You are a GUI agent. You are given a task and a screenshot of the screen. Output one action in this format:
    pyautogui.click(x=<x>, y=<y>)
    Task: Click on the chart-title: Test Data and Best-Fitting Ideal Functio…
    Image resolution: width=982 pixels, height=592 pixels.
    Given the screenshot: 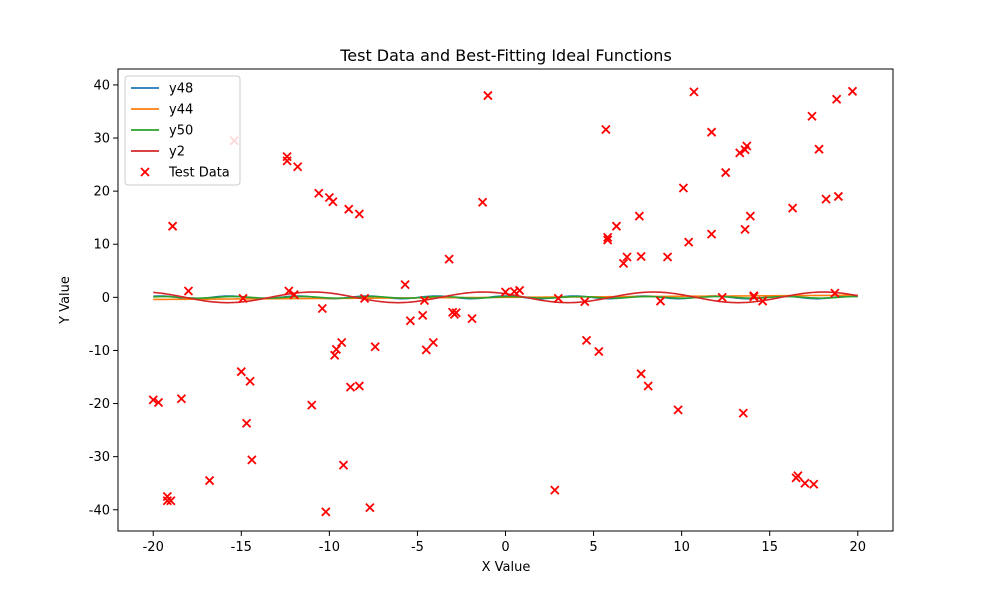 What is the action you would take?
    pyautogui.click(x=505, y=55)
    